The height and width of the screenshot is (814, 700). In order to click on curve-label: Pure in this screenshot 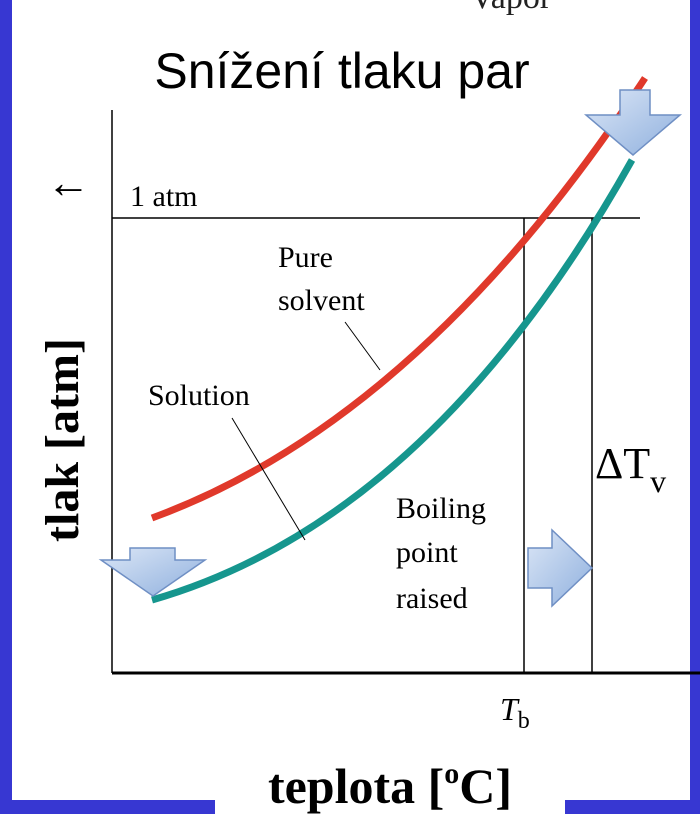, I will do `click(305, 257)`.